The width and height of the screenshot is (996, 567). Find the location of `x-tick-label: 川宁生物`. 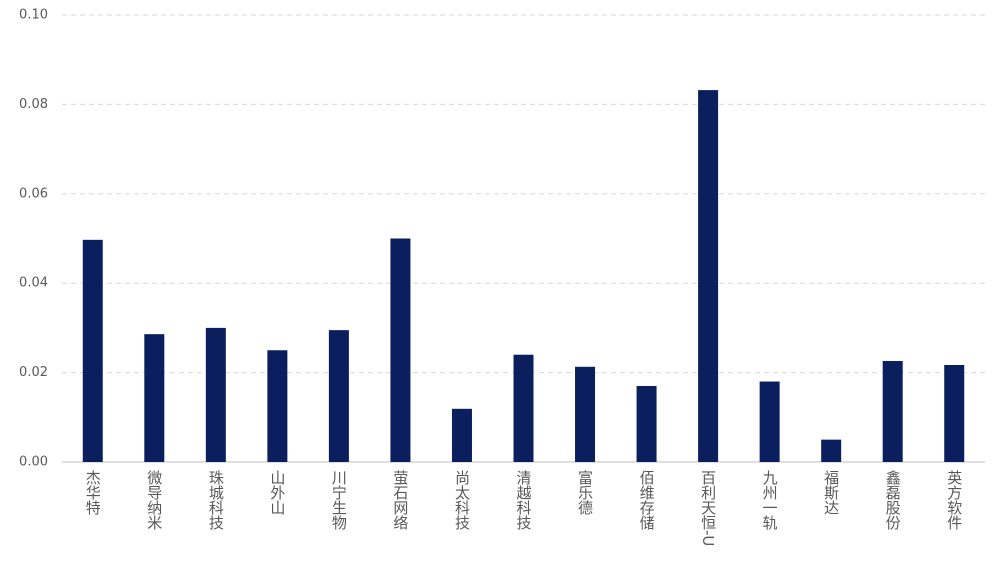

x-tick-label: 川宁生物 is located at coordinates (339, 500).